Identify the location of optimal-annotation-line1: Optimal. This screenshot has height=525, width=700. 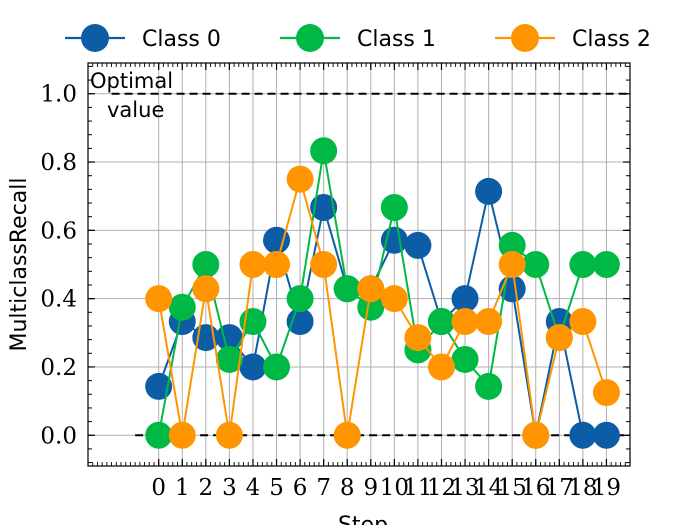
(131, 81).